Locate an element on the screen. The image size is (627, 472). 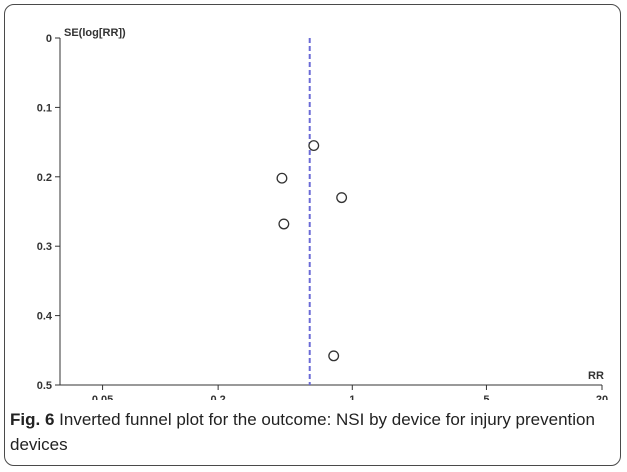
y-tick-label: 0.1 is located at coordinates (44, 108).